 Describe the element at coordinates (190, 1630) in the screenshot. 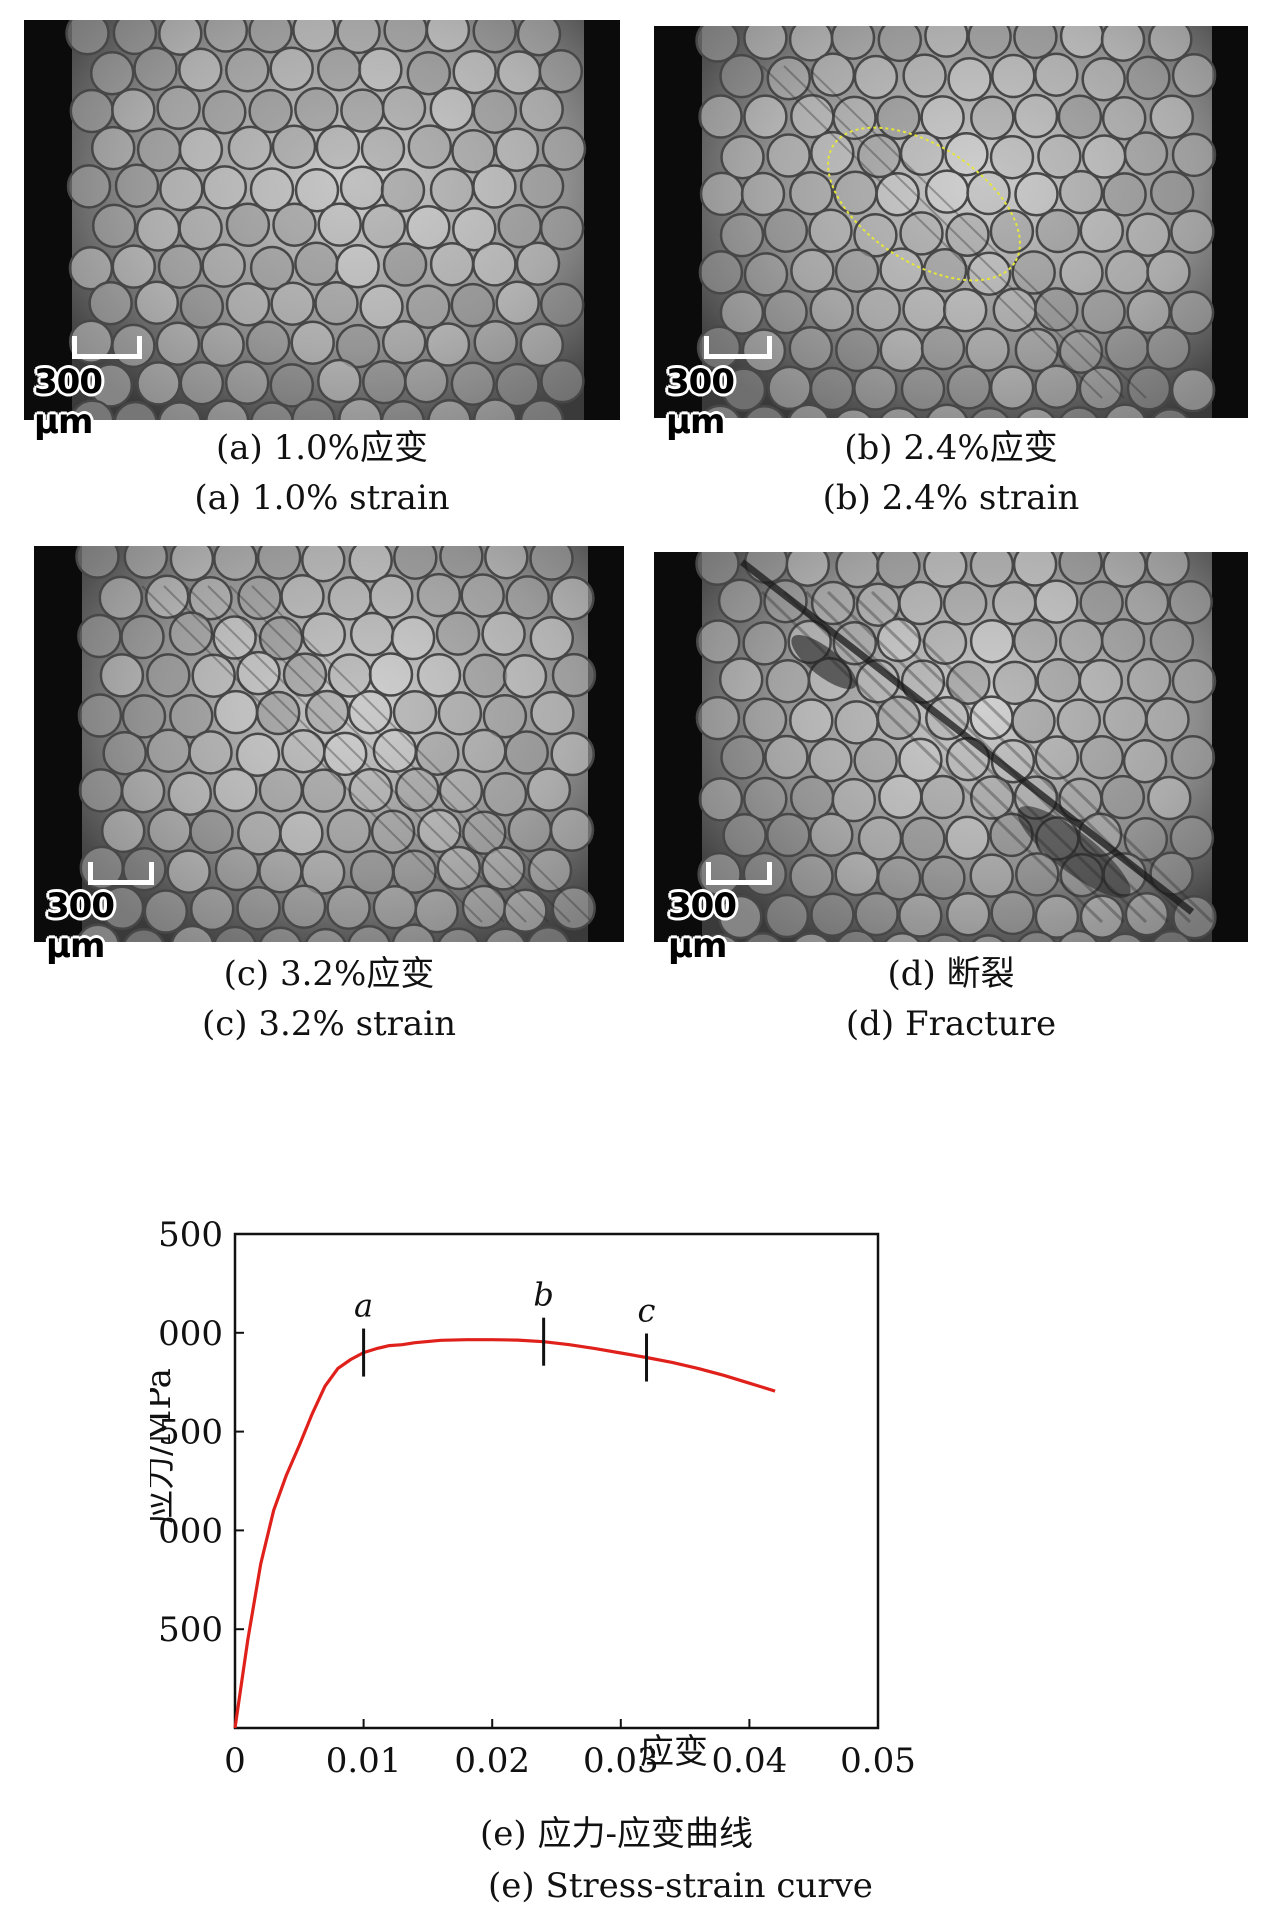

I see `y-tick-label: 500` at that location.